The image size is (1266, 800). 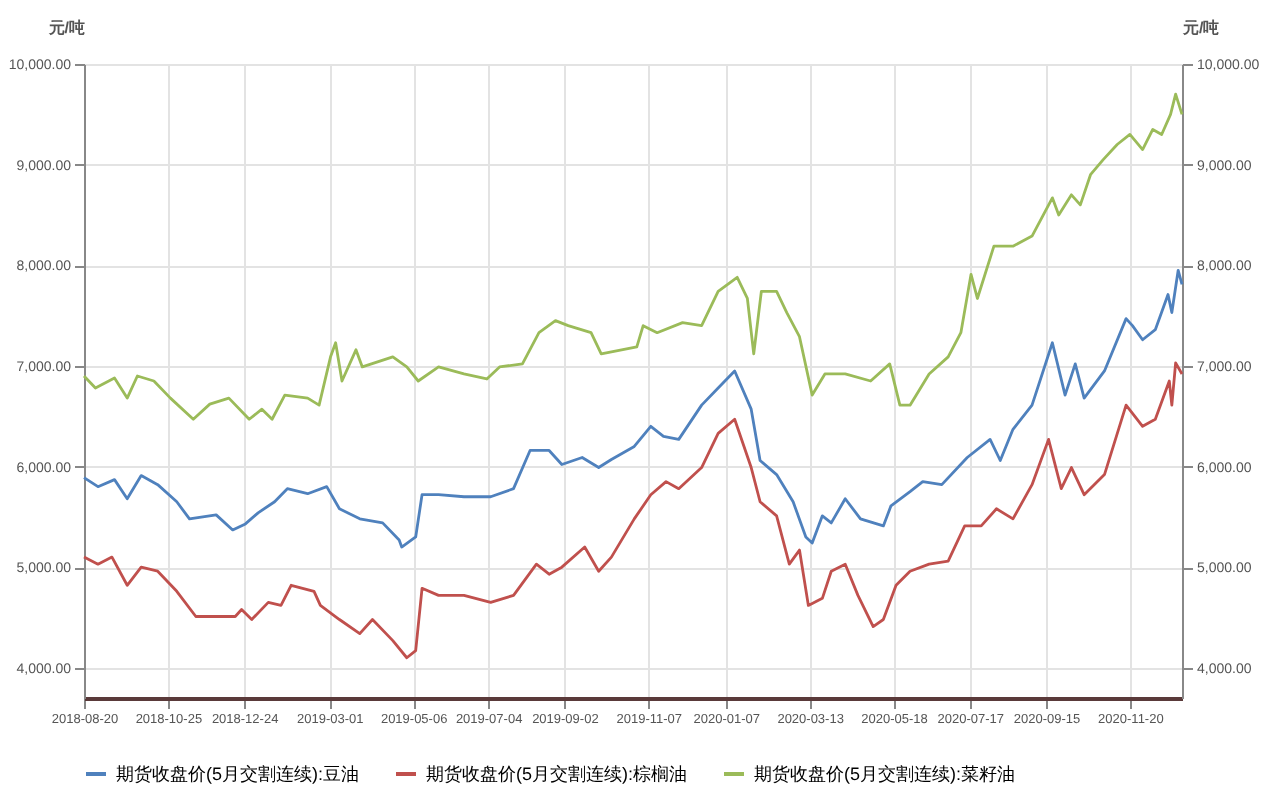 What do you see at coordinates (237, 774) in the screenshot?
I see `legend-label: 期货收盘价(5月交割连续):豆油` at bounding box center [237, 774].